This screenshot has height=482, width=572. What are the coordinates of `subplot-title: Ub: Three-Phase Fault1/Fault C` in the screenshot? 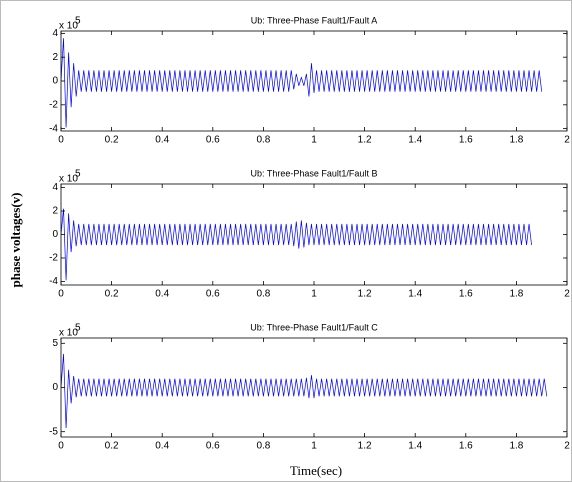 It's located at (314, 327).